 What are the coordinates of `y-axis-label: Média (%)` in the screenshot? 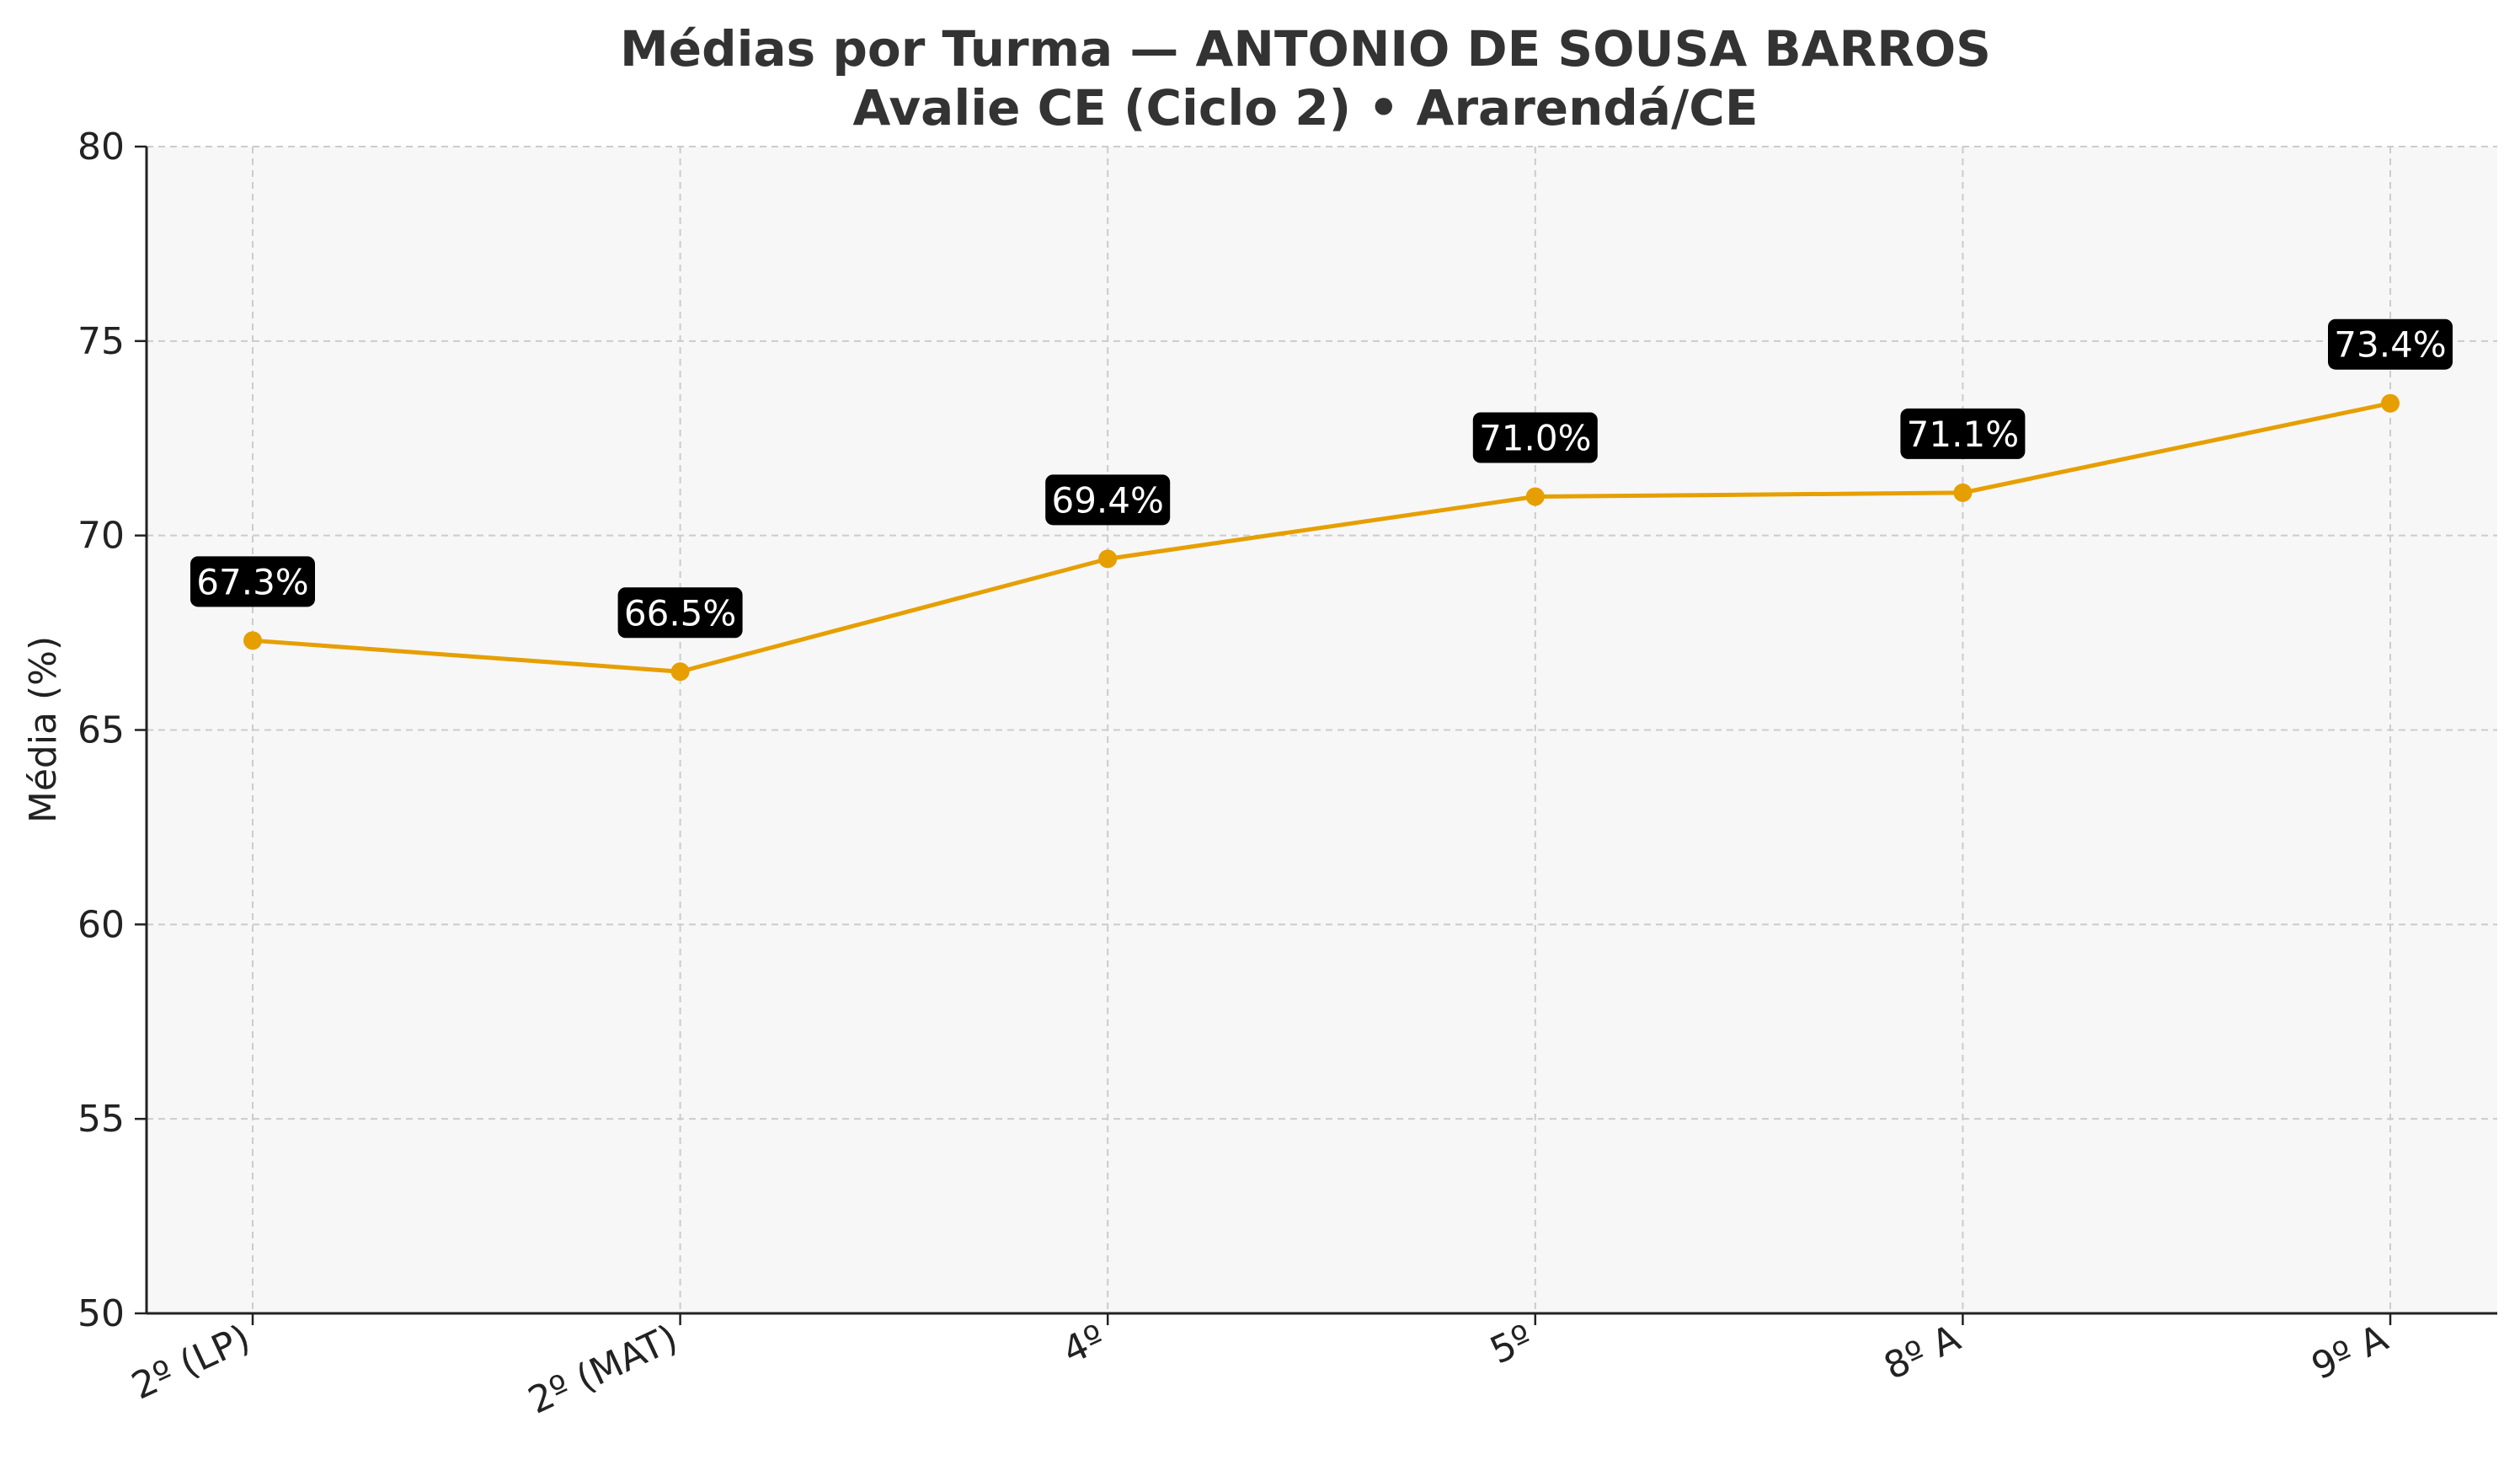 It's located at (43, 729).